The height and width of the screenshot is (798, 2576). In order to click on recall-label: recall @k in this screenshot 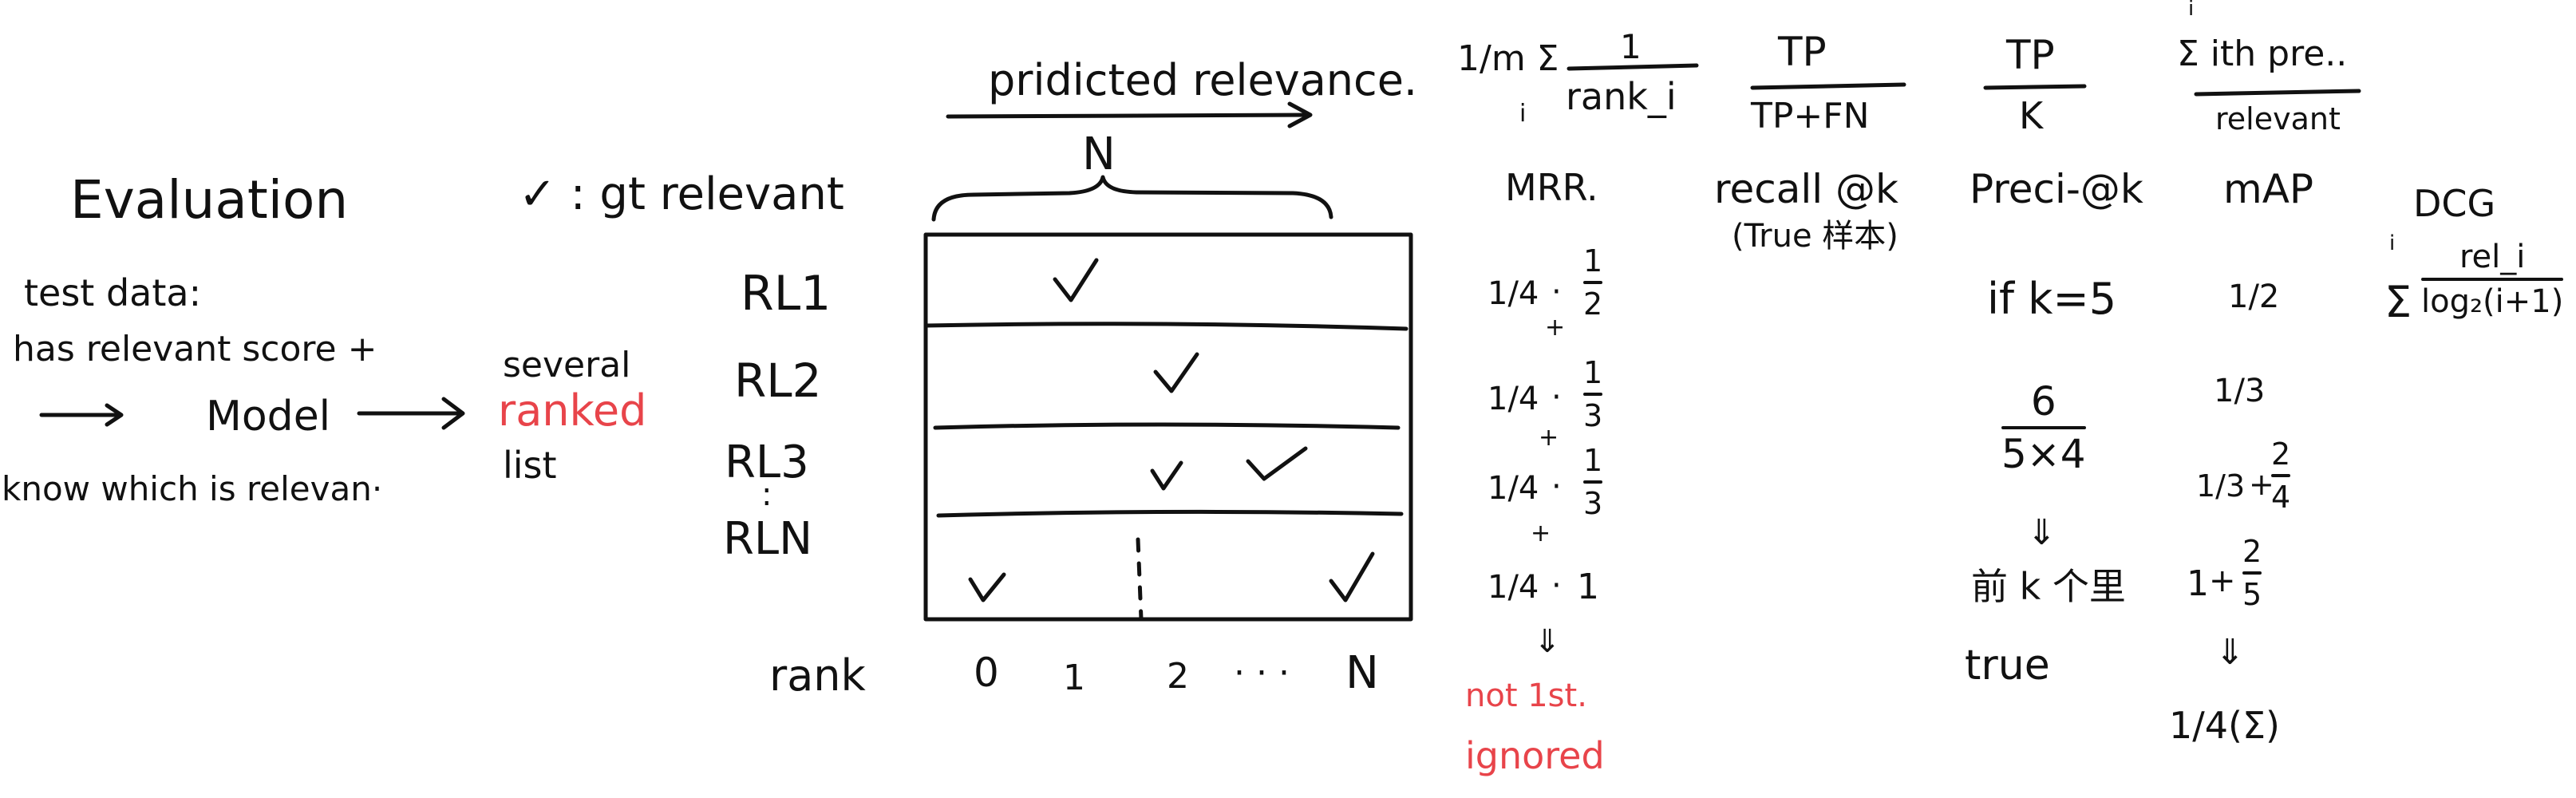, I will do `click(1806, 189)`.